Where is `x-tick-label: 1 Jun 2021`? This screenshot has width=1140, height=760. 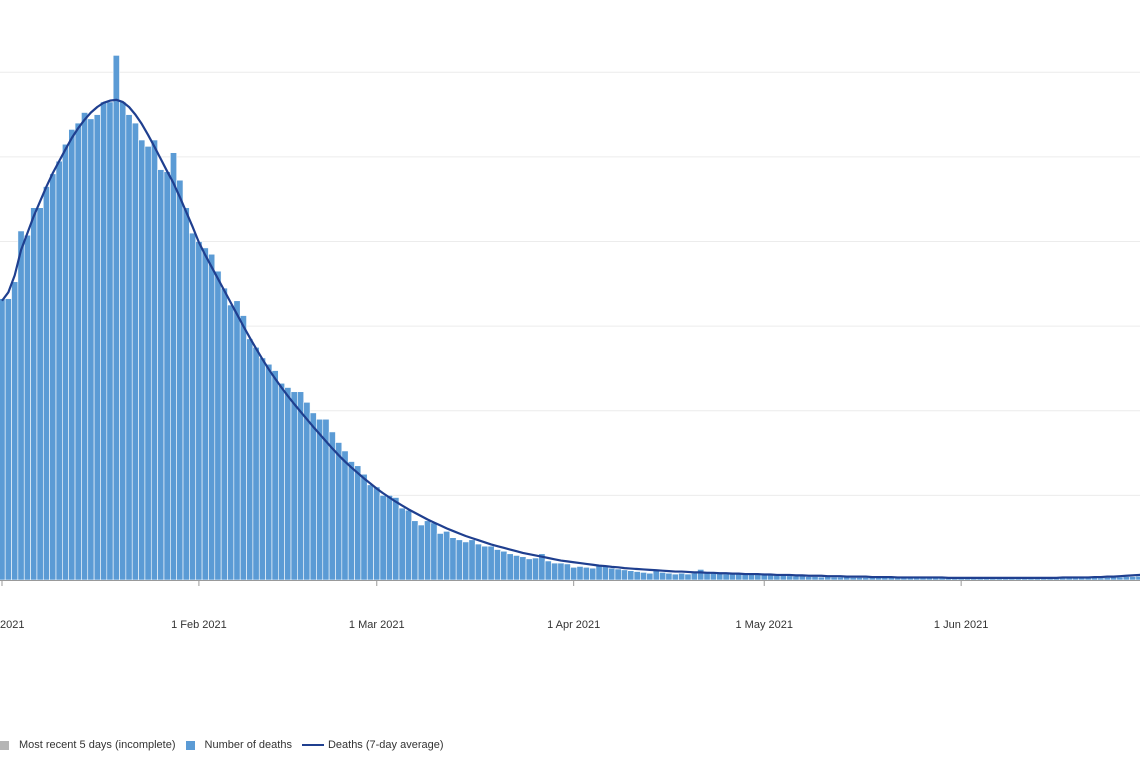 x-tick-label: 1 Jun 2021 is located at coordinates (961, 625).